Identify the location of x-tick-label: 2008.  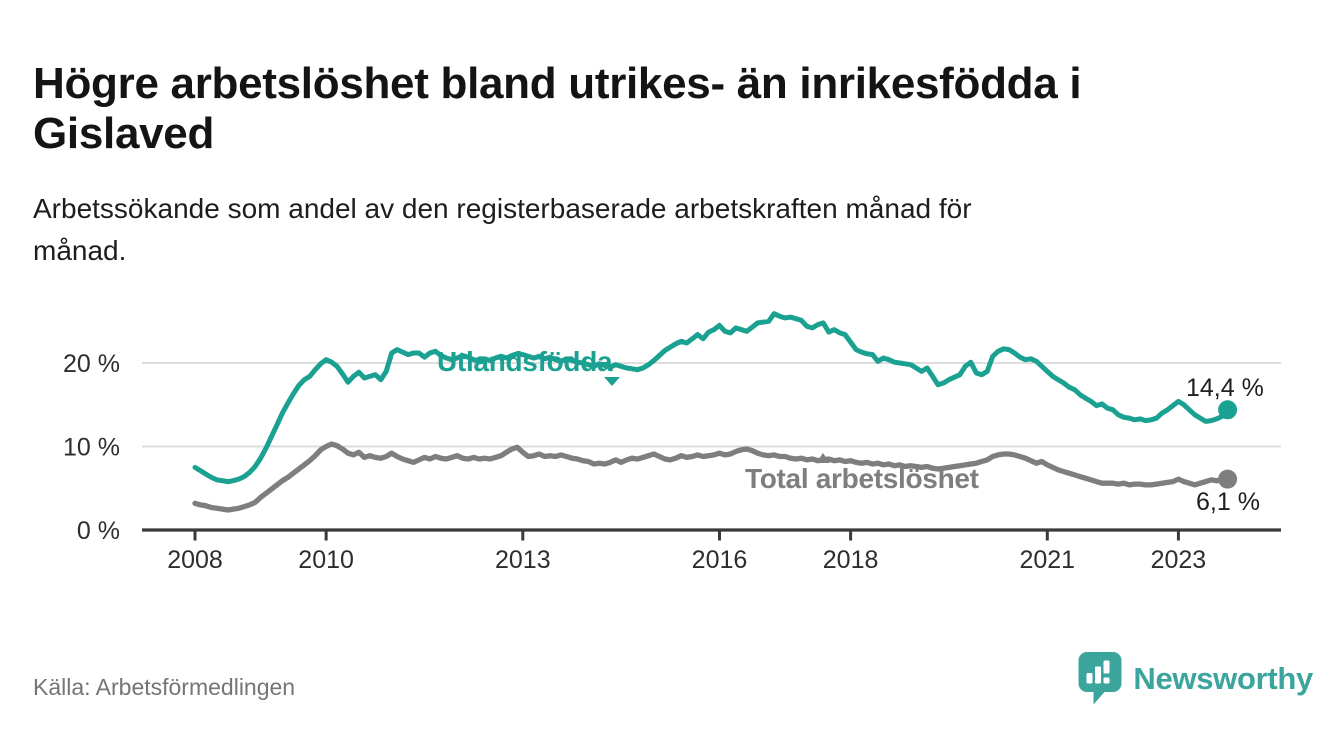
(195, 560).